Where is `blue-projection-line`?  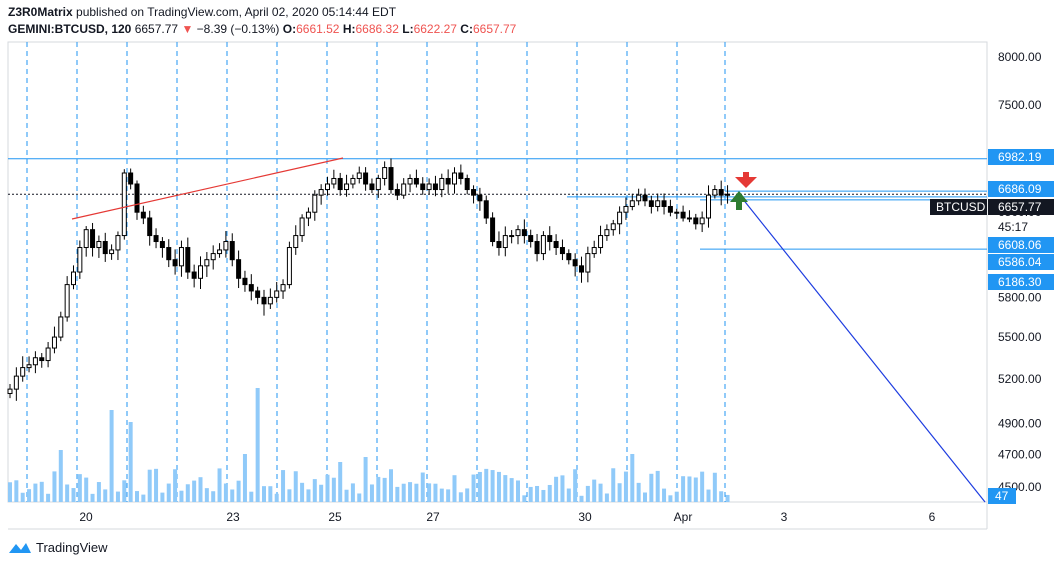 blue-projection-line is located at coordinates (861, 347).